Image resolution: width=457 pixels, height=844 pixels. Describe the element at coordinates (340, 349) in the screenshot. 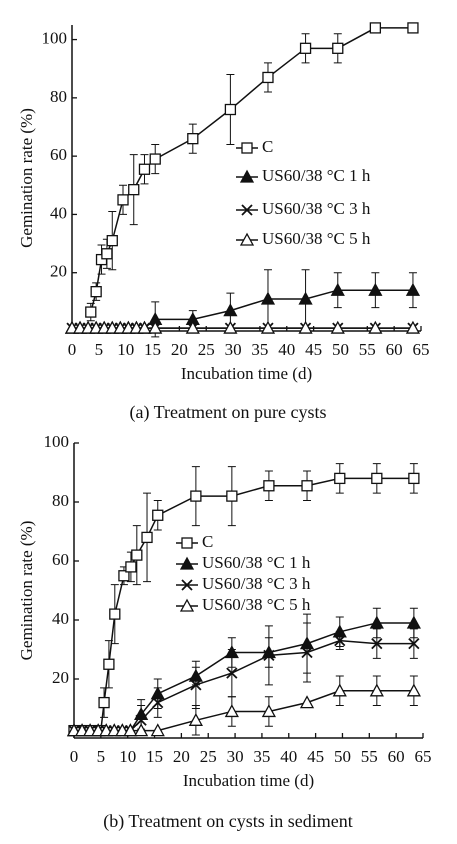

I see `x-tick-label: 50` at that location.